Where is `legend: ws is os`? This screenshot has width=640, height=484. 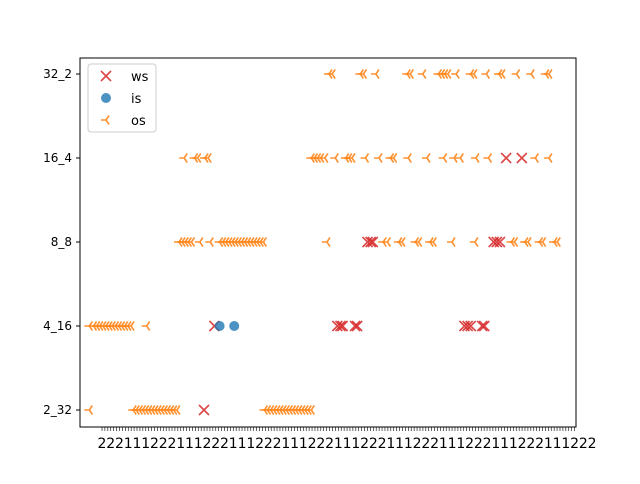 legend: ws is os is located at coordinates (122, 98).